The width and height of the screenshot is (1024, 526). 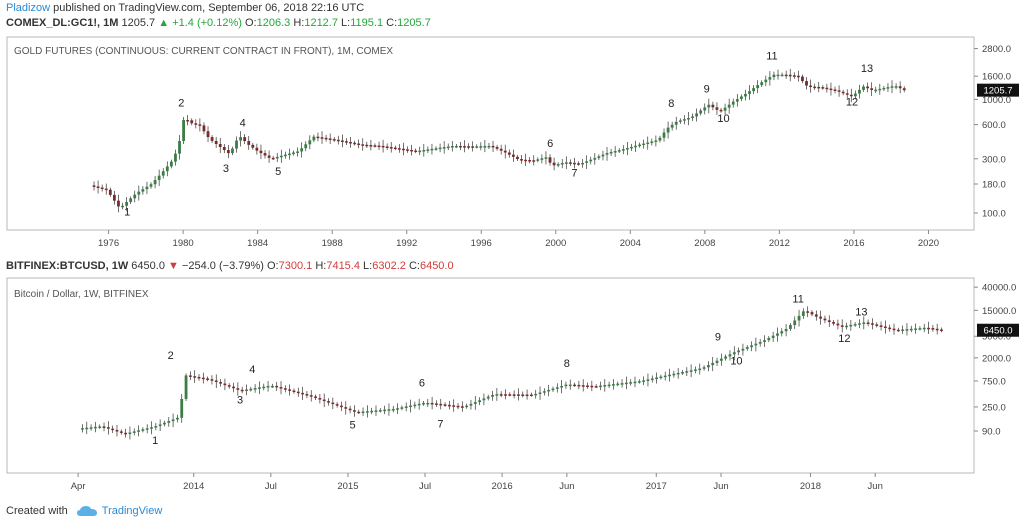 I want to click on gold-y-axis: 2800.0 1600.0 1000.0 600.0 300.0 180.0 100.0, so click(x=992, y=131).